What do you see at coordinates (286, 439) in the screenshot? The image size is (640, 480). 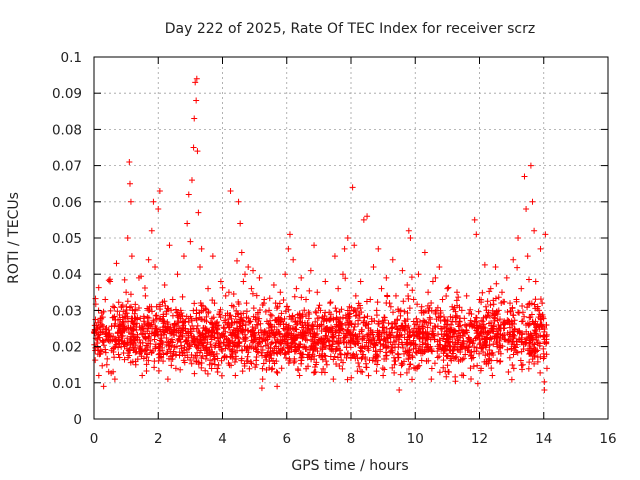 I see `x-tick-label: 6` at bounding box center [286, 439].